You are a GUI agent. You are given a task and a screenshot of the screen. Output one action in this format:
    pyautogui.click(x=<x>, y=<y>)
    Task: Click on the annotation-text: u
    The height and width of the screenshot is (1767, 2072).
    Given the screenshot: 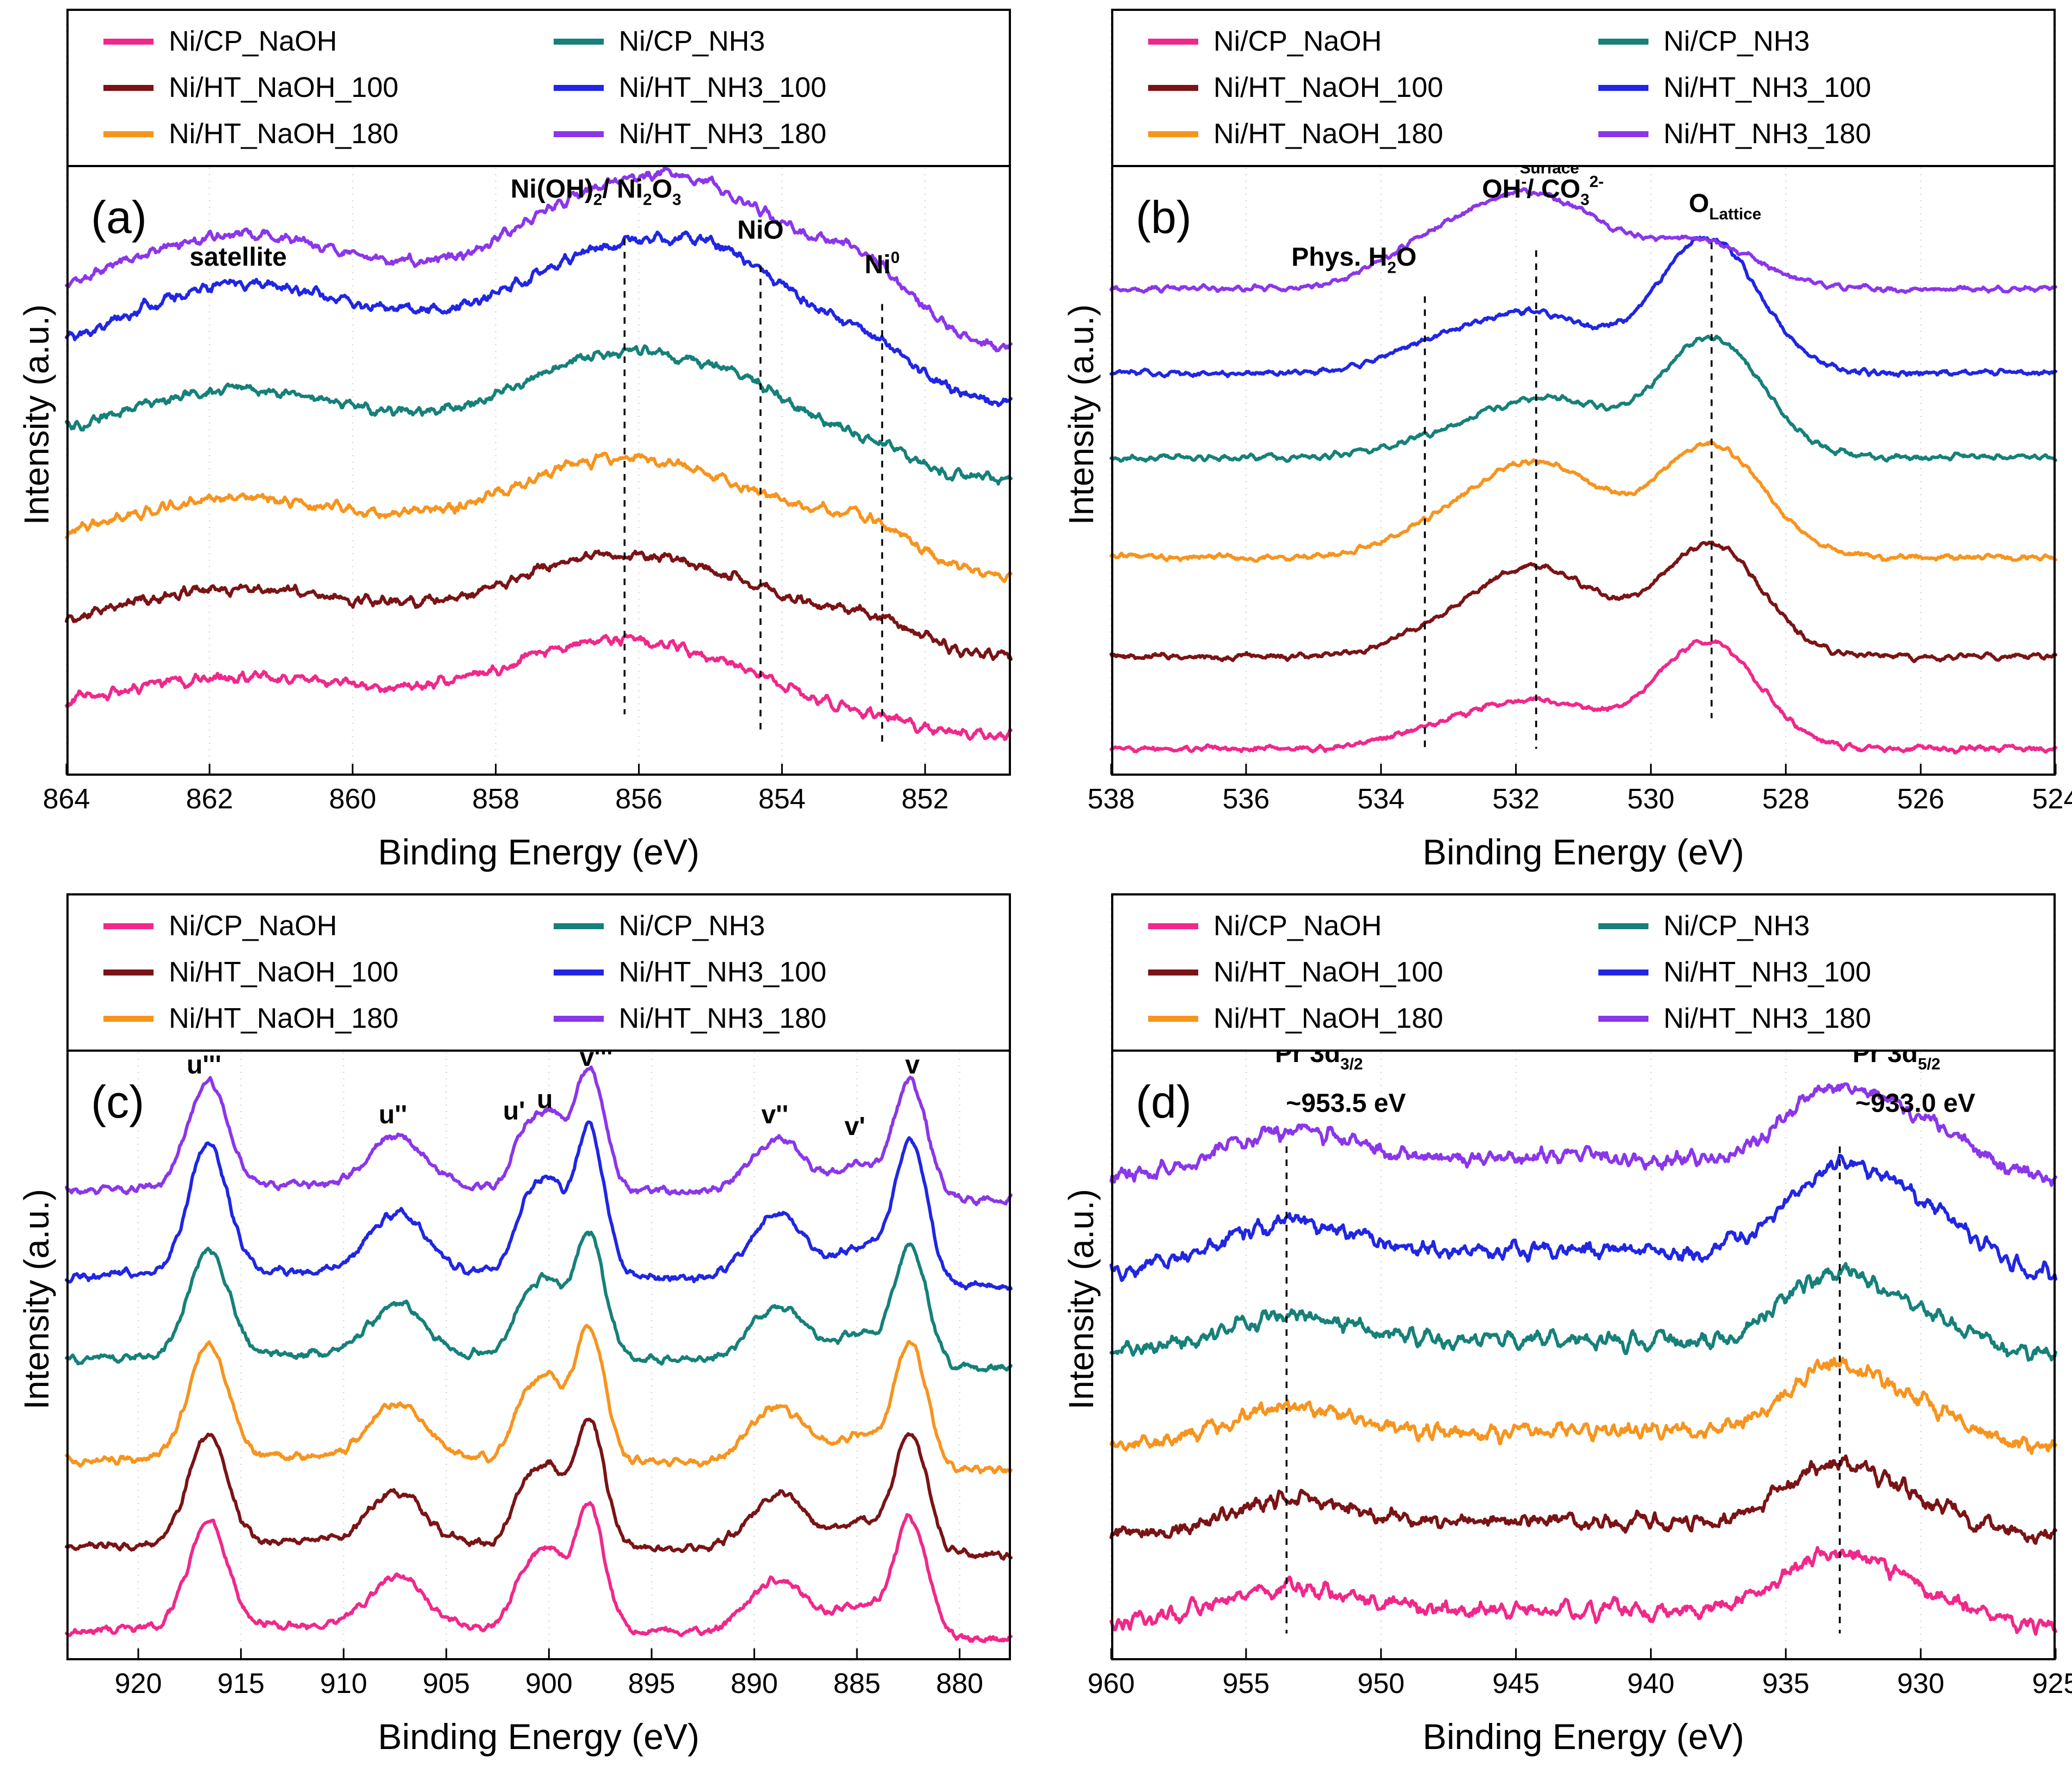 What is the action you would take?
    pyautogui.click(x=545, y=1099)
    